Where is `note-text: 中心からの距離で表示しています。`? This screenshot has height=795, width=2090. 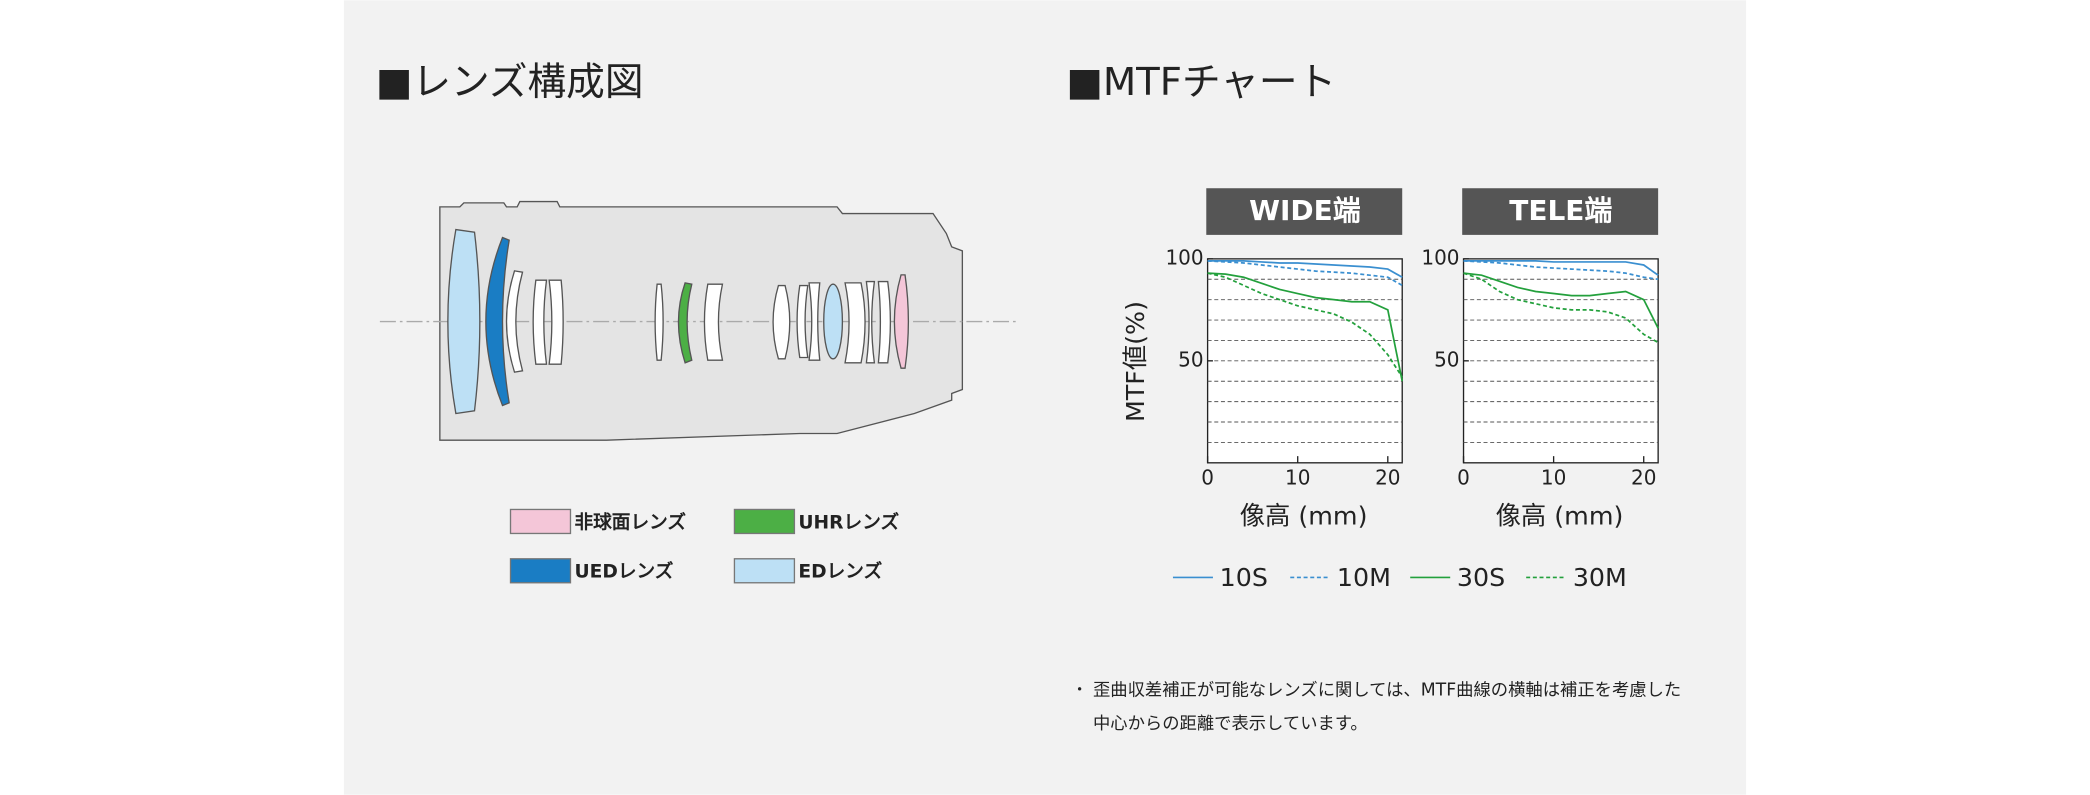 note-text: 中心からの距離で表示しています。 is located at coordinates (1230, 724).